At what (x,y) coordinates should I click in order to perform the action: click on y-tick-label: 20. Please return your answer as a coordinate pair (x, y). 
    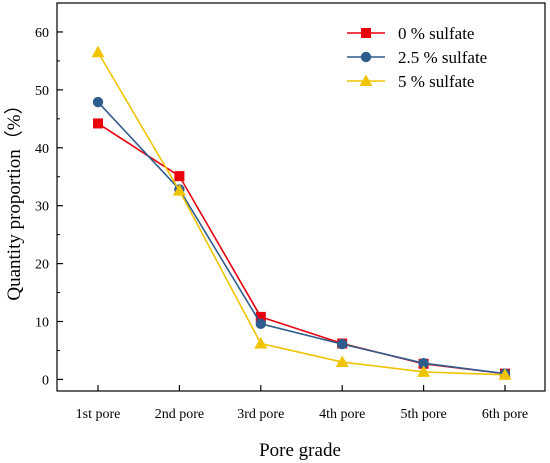
    Looking at the image, I should click on (42, 265).